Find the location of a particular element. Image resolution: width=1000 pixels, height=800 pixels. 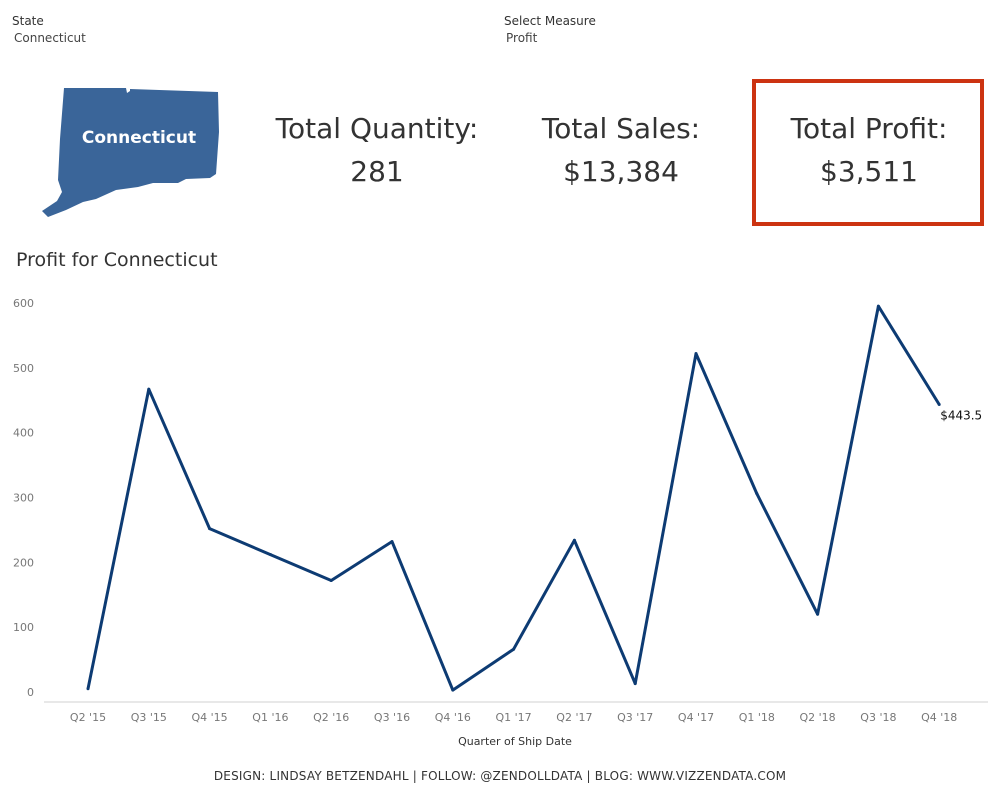

x-tick-label: Q4 '18 is located at coordinates (939, 717).